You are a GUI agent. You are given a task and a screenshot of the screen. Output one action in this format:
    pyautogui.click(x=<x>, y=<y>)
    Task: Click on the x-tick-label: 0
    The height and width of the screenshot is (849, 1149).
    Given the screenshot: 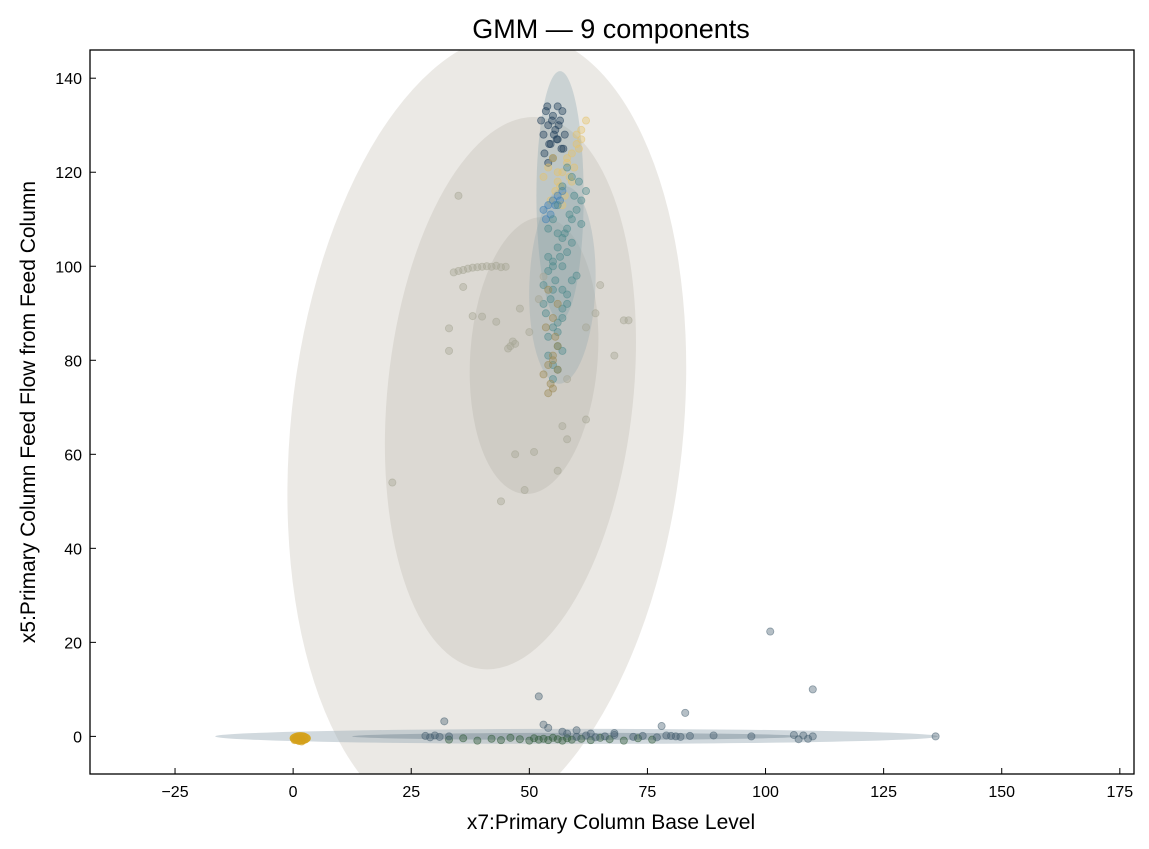 What is the action you would take?
    pyautogui.click(x=293, y=792)
    